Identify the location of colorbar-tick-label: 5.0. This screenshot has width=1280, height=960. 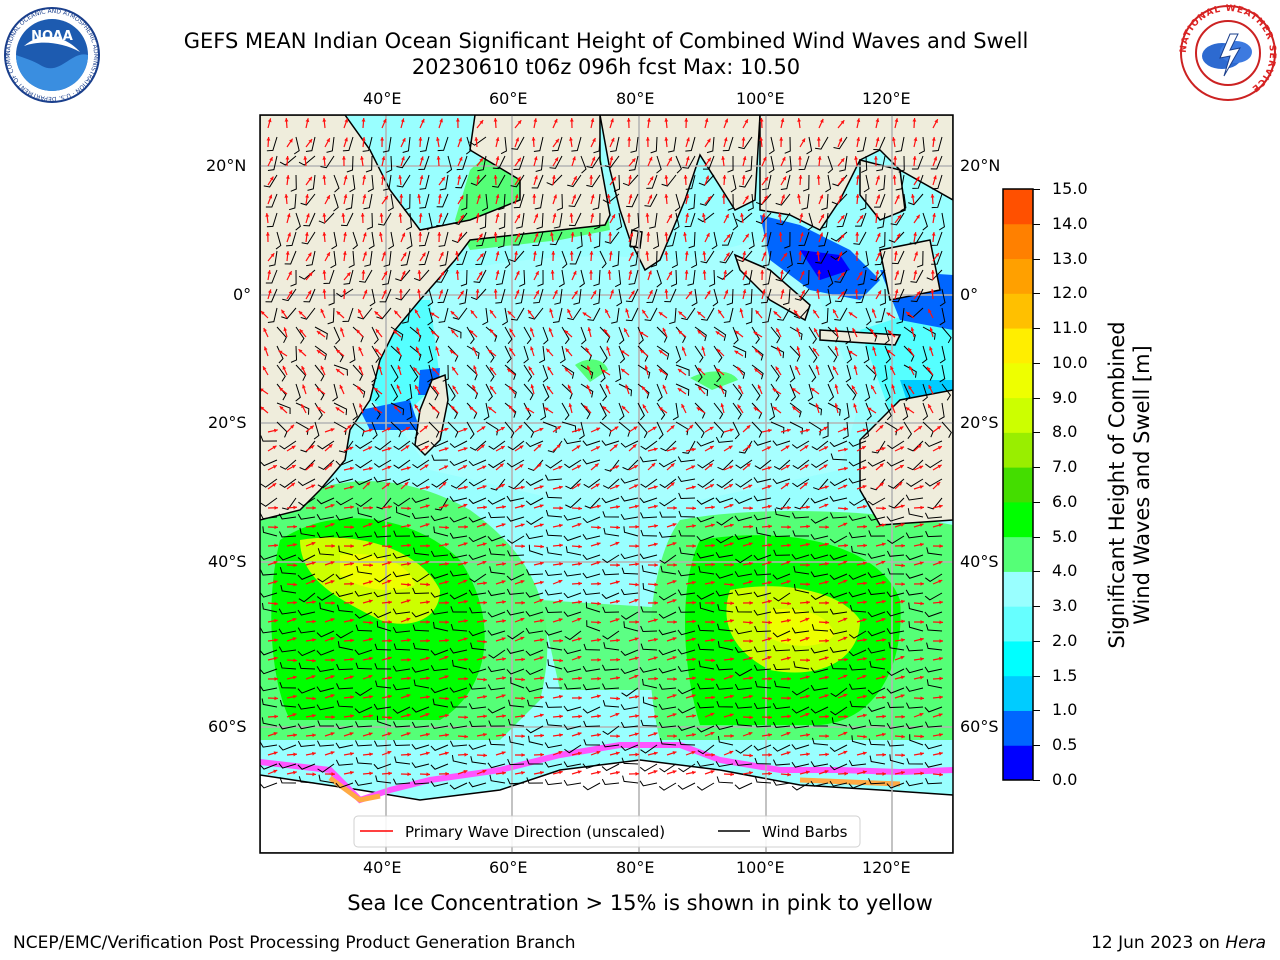
(1065, 536).